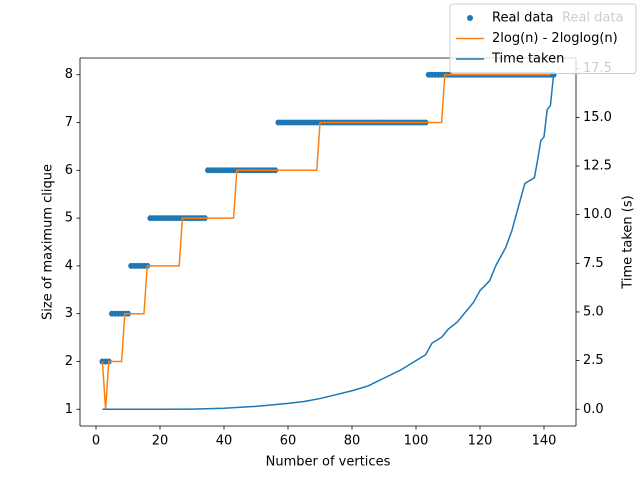 This screenshot has width=640, height=480. I want to click on x-tick-label: 140, so click(544, 441).